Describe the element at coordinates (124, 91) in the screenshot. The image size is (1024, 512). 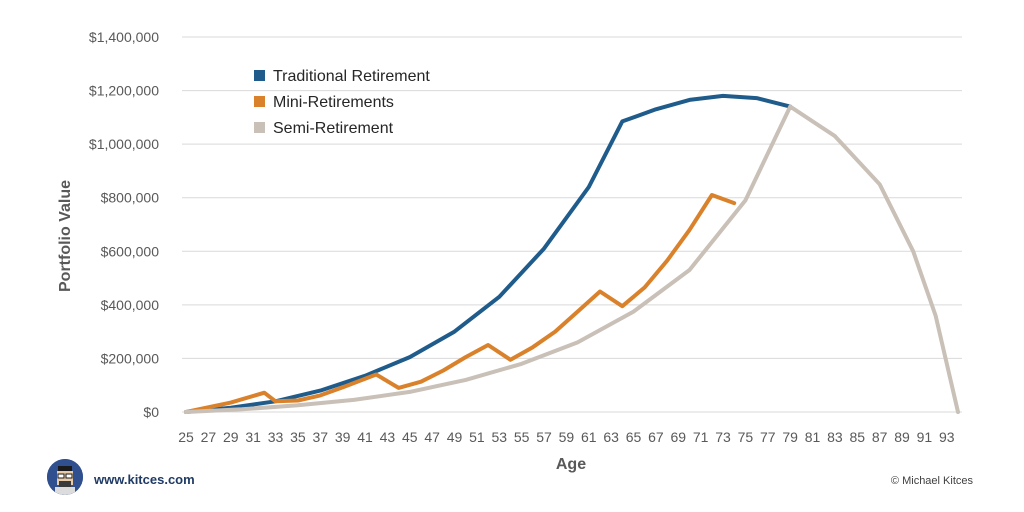
I see `y-tick-label: $1,200,000` at that location.